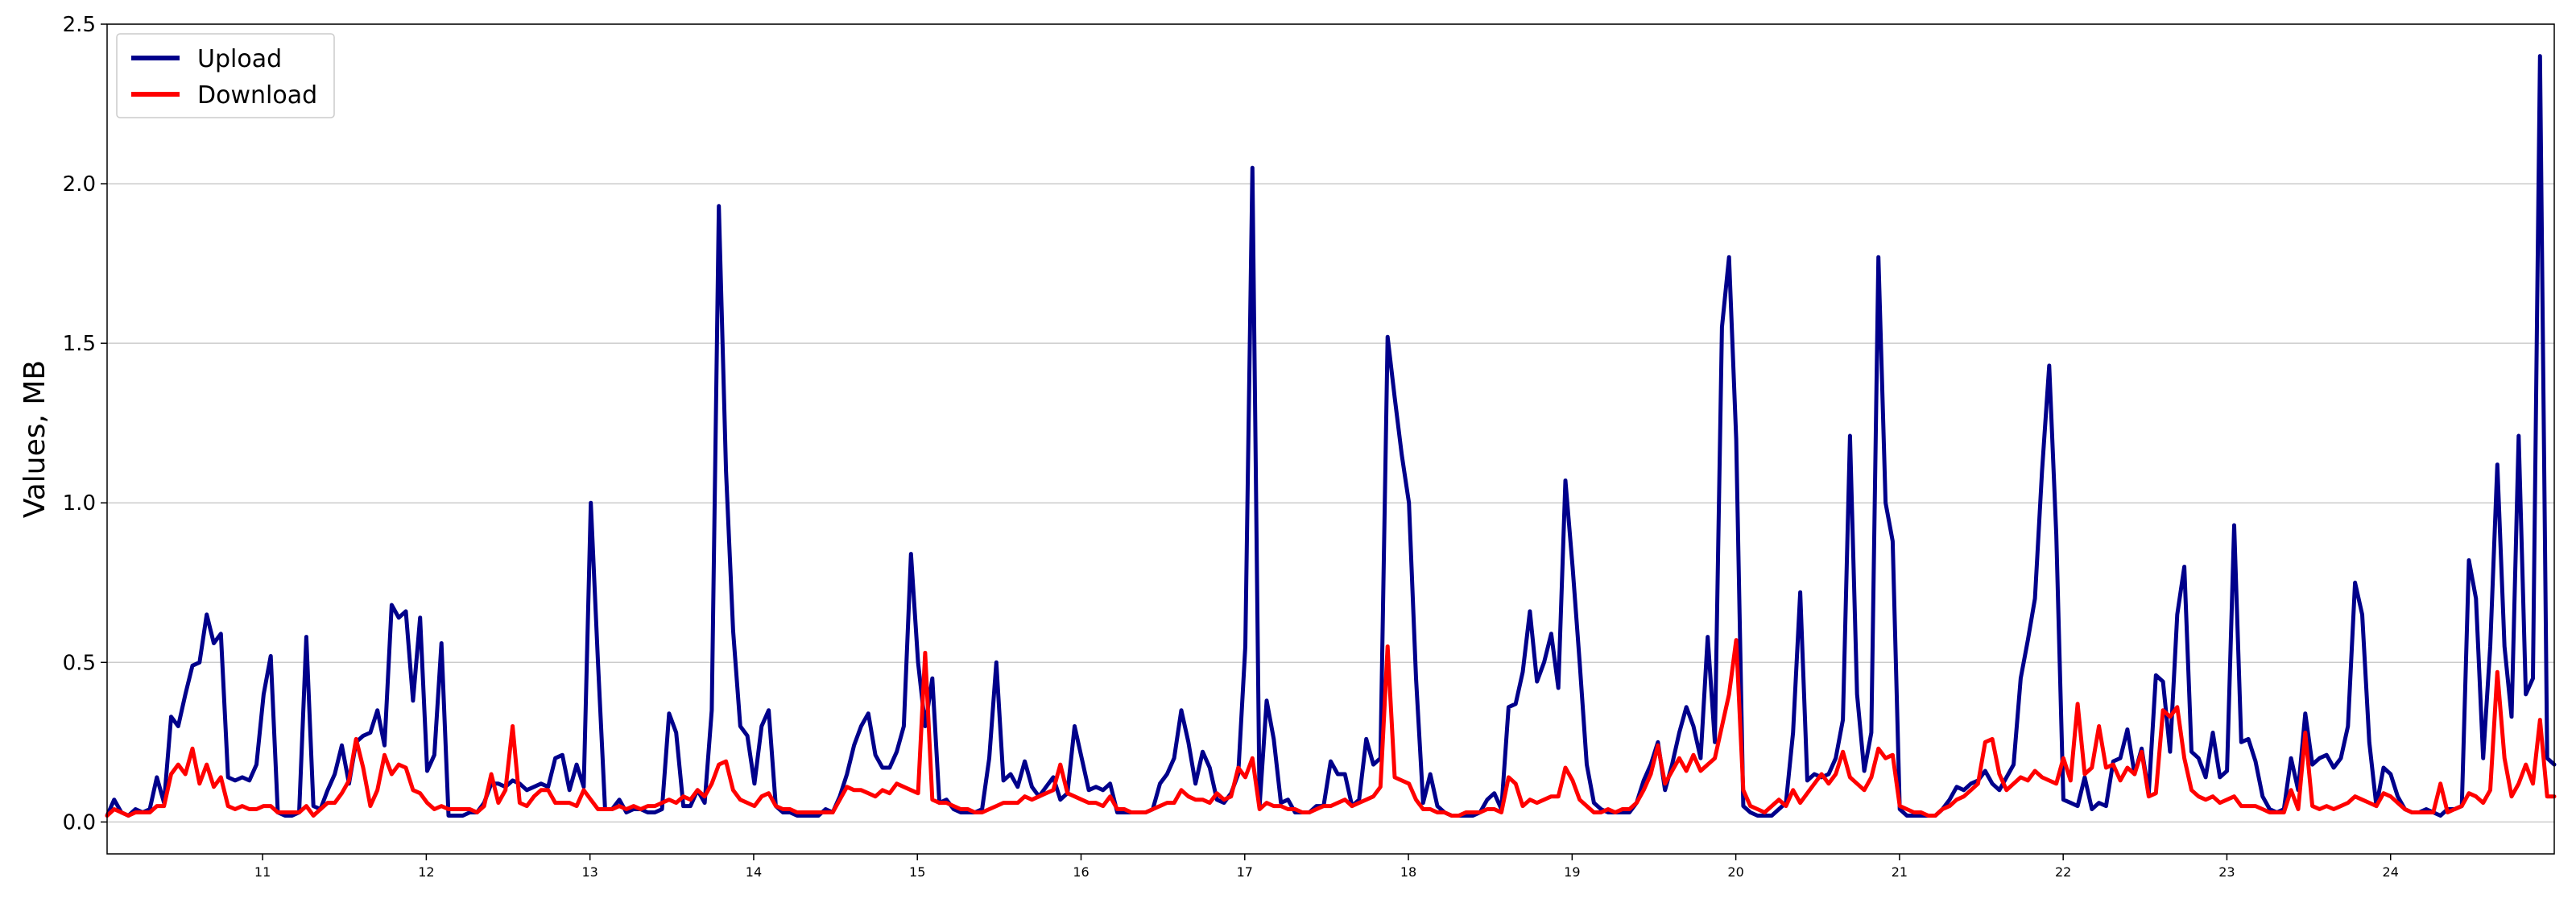  I want to click on x-axis-ticks: 11 12 13 14 15 16 17 18 19 20 21 22 23 24, so click(1326, 867).